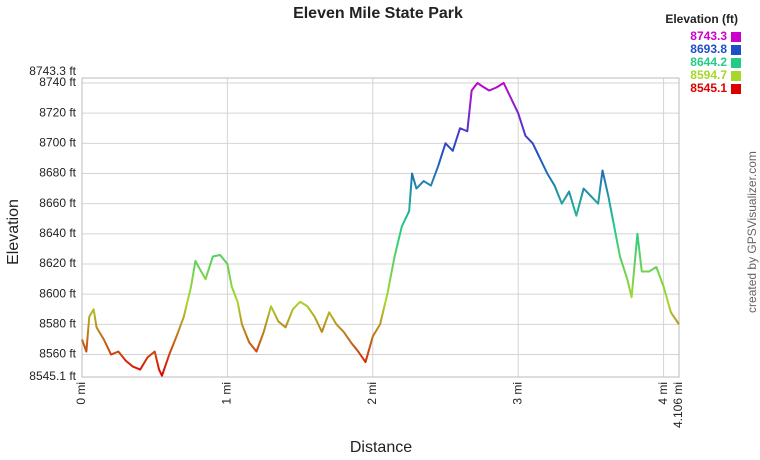 This screenshot has width=760, height=460. What do you see at coordinates (57, 173) in the screenshot?
I see `y-tick-label: 8680 ft` at bounding box center [57, 173].